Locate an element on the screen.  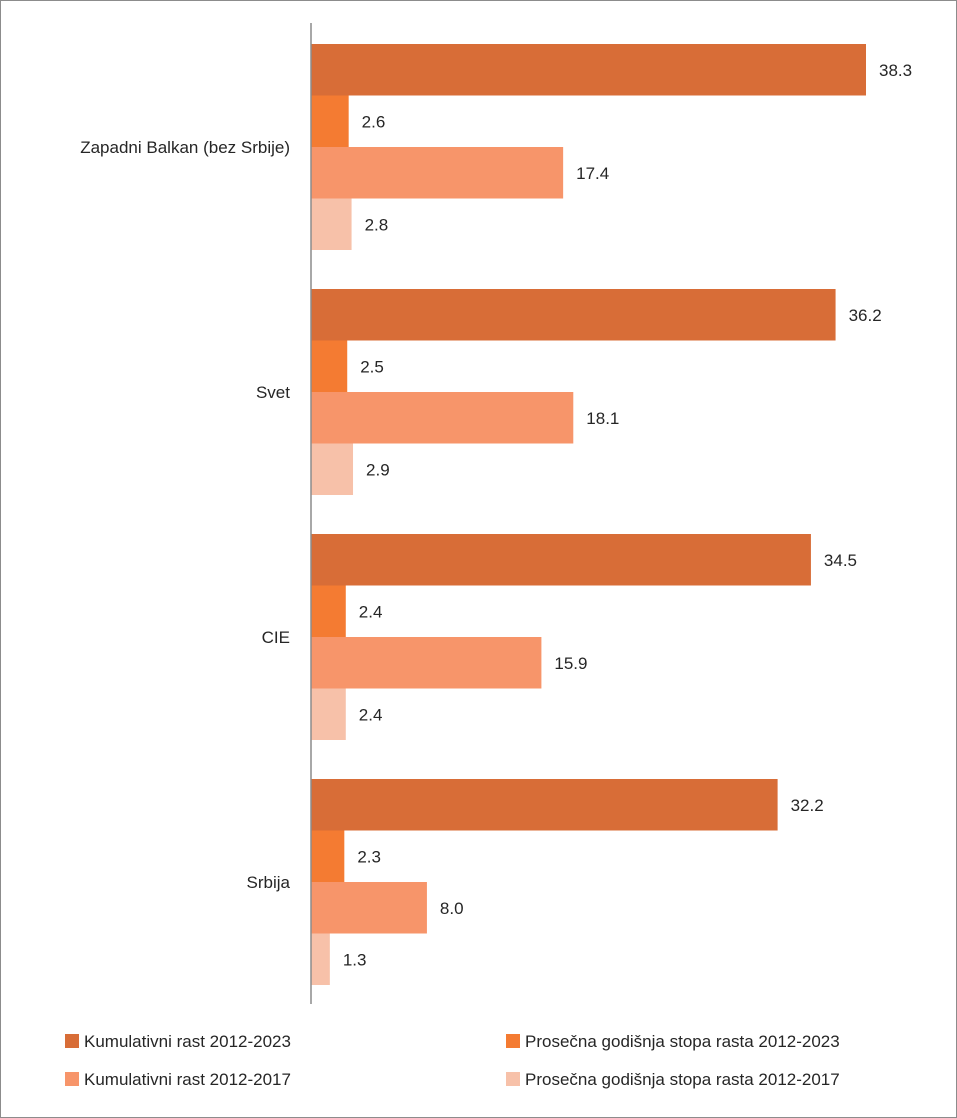
data-label: 2.5 is located at coordinates (372, 366).